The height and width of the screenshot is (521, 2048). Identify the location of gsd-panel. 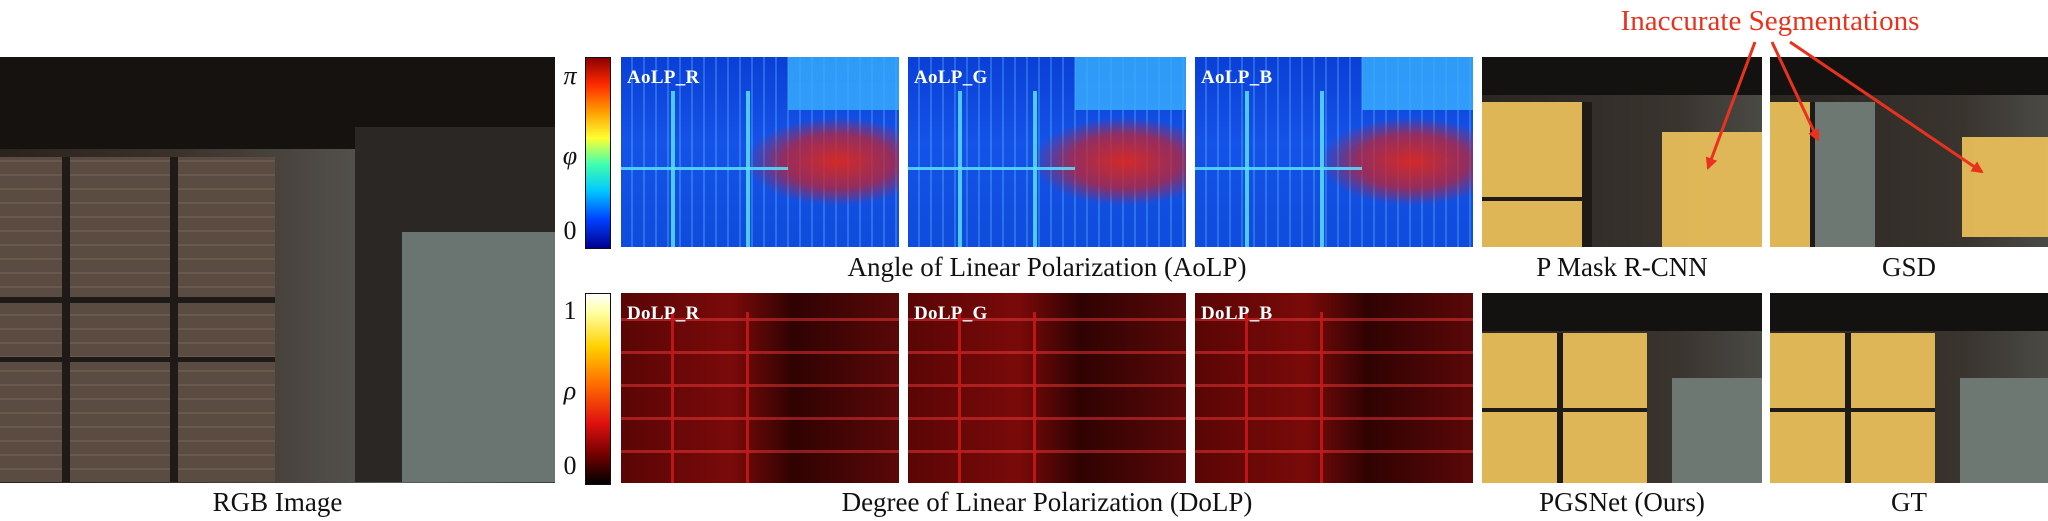
(1909, 152).